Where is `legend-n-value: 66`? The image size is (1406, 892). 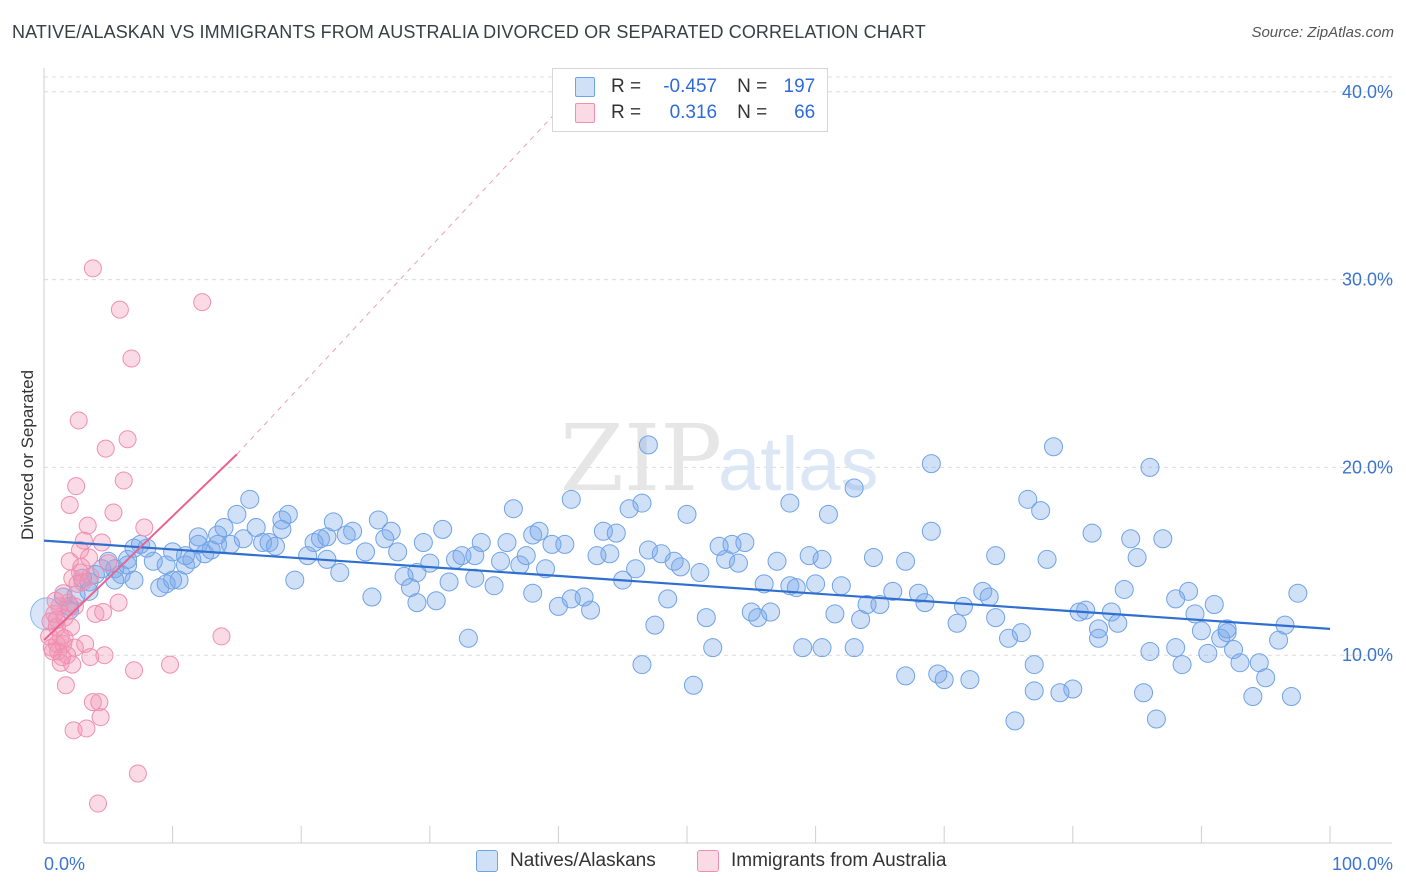 legend-n-value: 66 is located at coordinates (805, 112).